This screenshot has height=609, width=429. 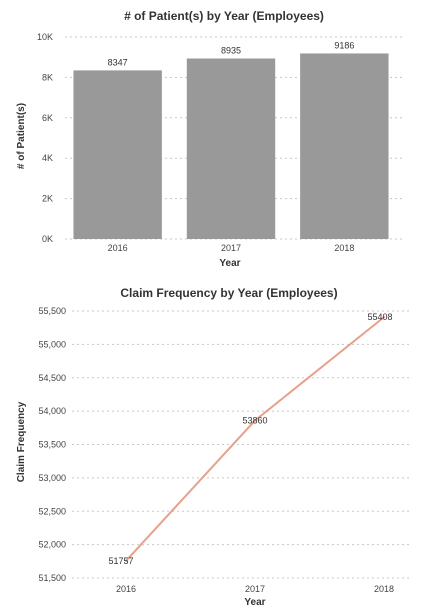 What do you see at coordinates (45, 138) in the screenshot?
I see `bar-chart-y-ticks: 0K 2K 4K 6K 8K 10K` at bounding box center [45, 138].